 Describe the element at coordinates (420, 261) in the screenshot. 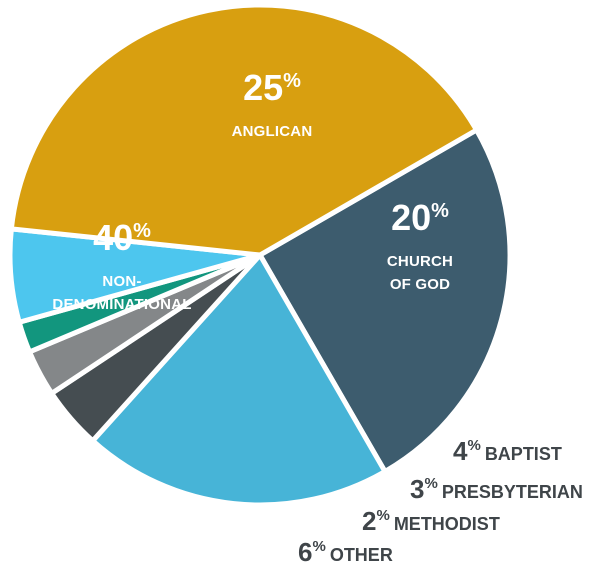

I see `slice-label-church-of-god: CHURCH` at that location.